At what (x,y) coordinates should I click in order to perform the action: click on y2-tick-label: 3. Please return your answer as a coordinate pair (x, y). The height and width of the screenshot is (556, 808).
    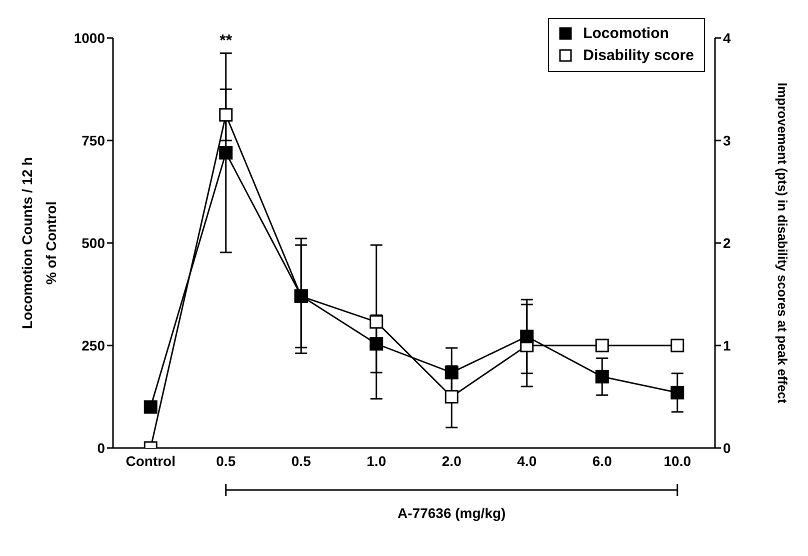
    Looking at the image, I should click on (727, 140).